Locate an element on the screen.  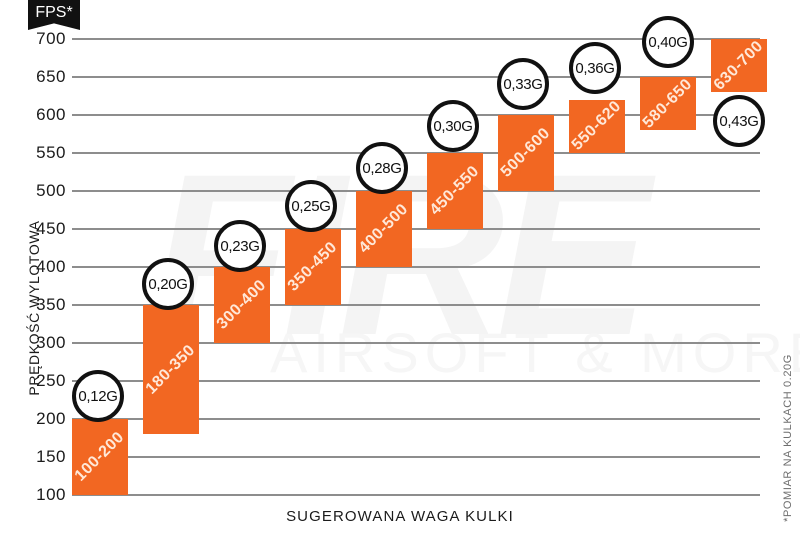
y-axis-tick: 550 is located at coordinates (41, 152).